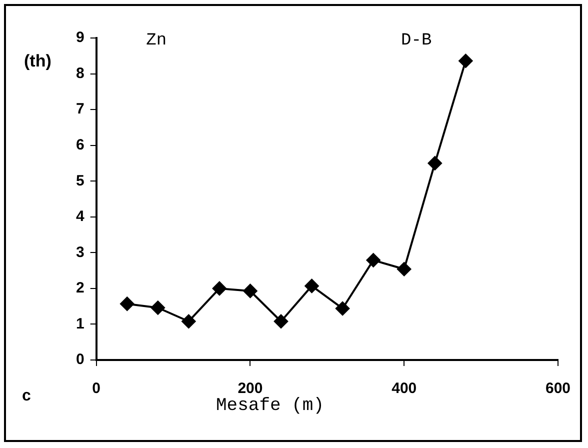 The height and width of the screenshot is (448, 588). What do you see at coordinates (38, 61) in the screenshot?
I see `y-axis-title: (th)` at bounding box center [38, 61].